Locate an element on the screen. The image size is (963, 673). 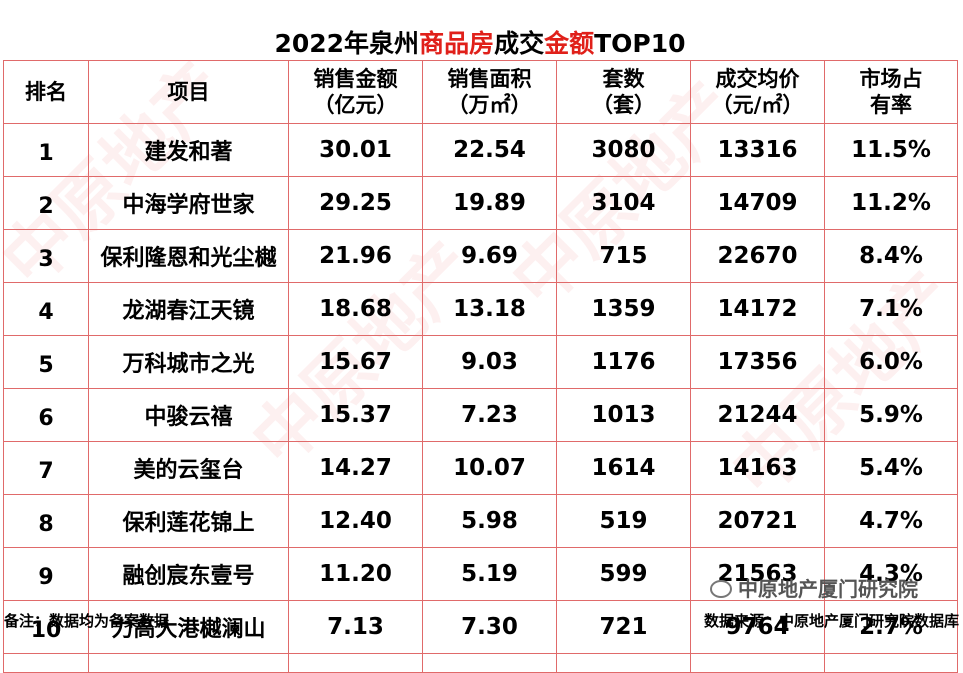
cell-market-share: 4.3% is located at coordinates (891, 574).